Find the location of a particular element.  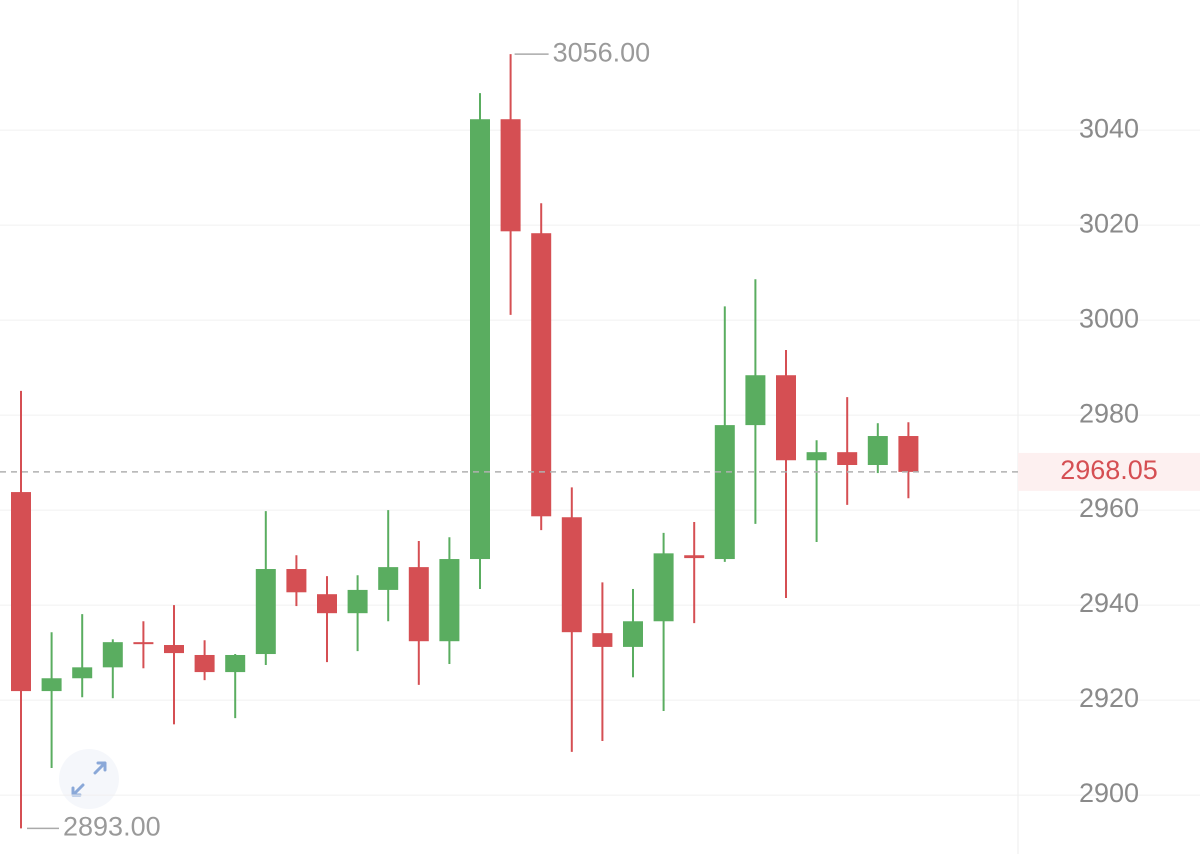

y-tick-label: 3040 is located at coordinates (1109, 128).